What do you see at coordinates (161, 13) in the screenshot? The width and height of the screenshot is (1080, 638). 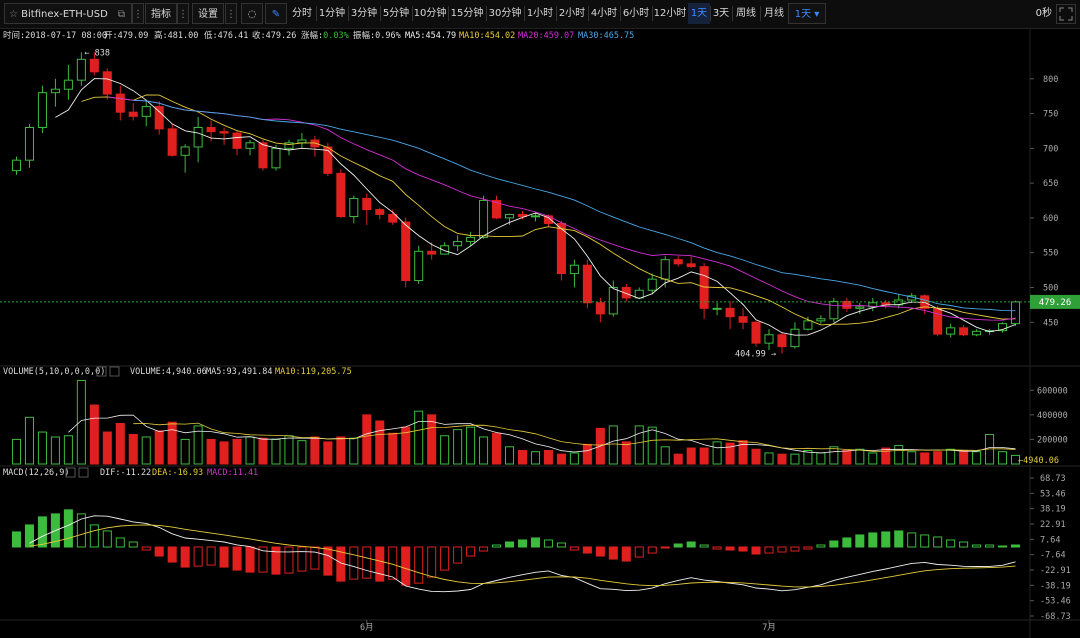 I see `indicator-button: 指标` at bounding box center [161, 13].